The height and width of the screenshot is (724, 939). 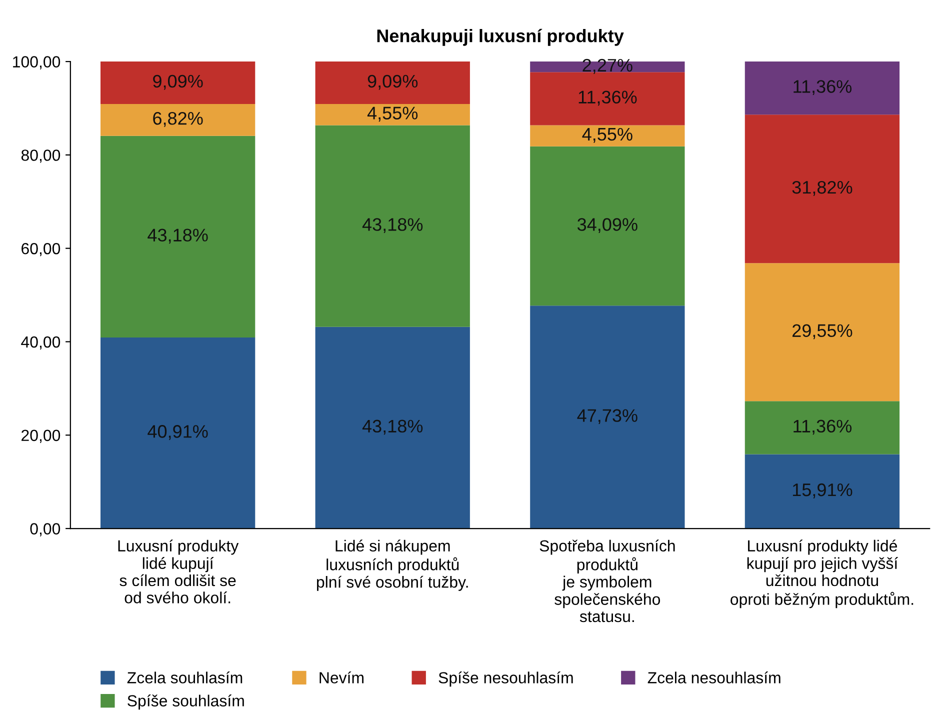 I want to click on y-tick-label: 0,00, so click(x=45, y=529).